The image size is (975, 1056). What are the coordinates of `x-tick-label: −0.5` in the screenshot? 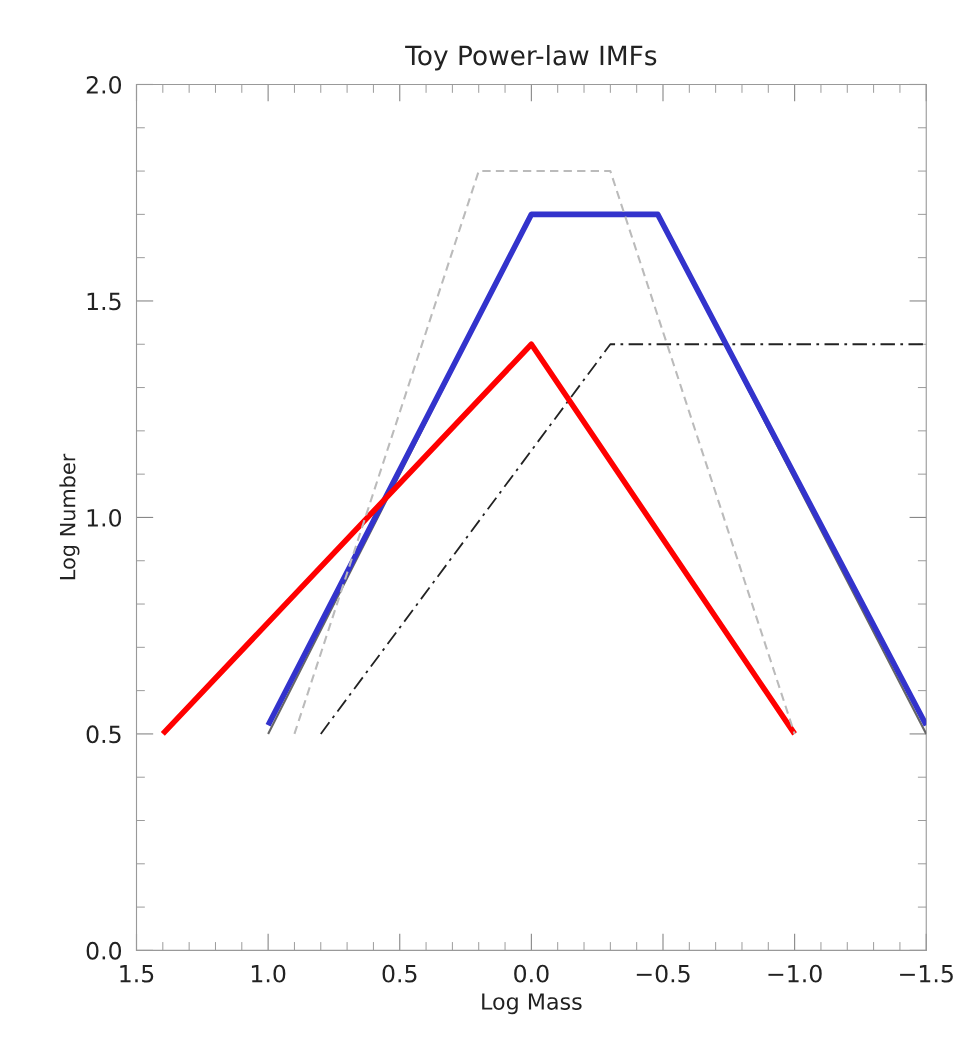 It's located at (663, 973).